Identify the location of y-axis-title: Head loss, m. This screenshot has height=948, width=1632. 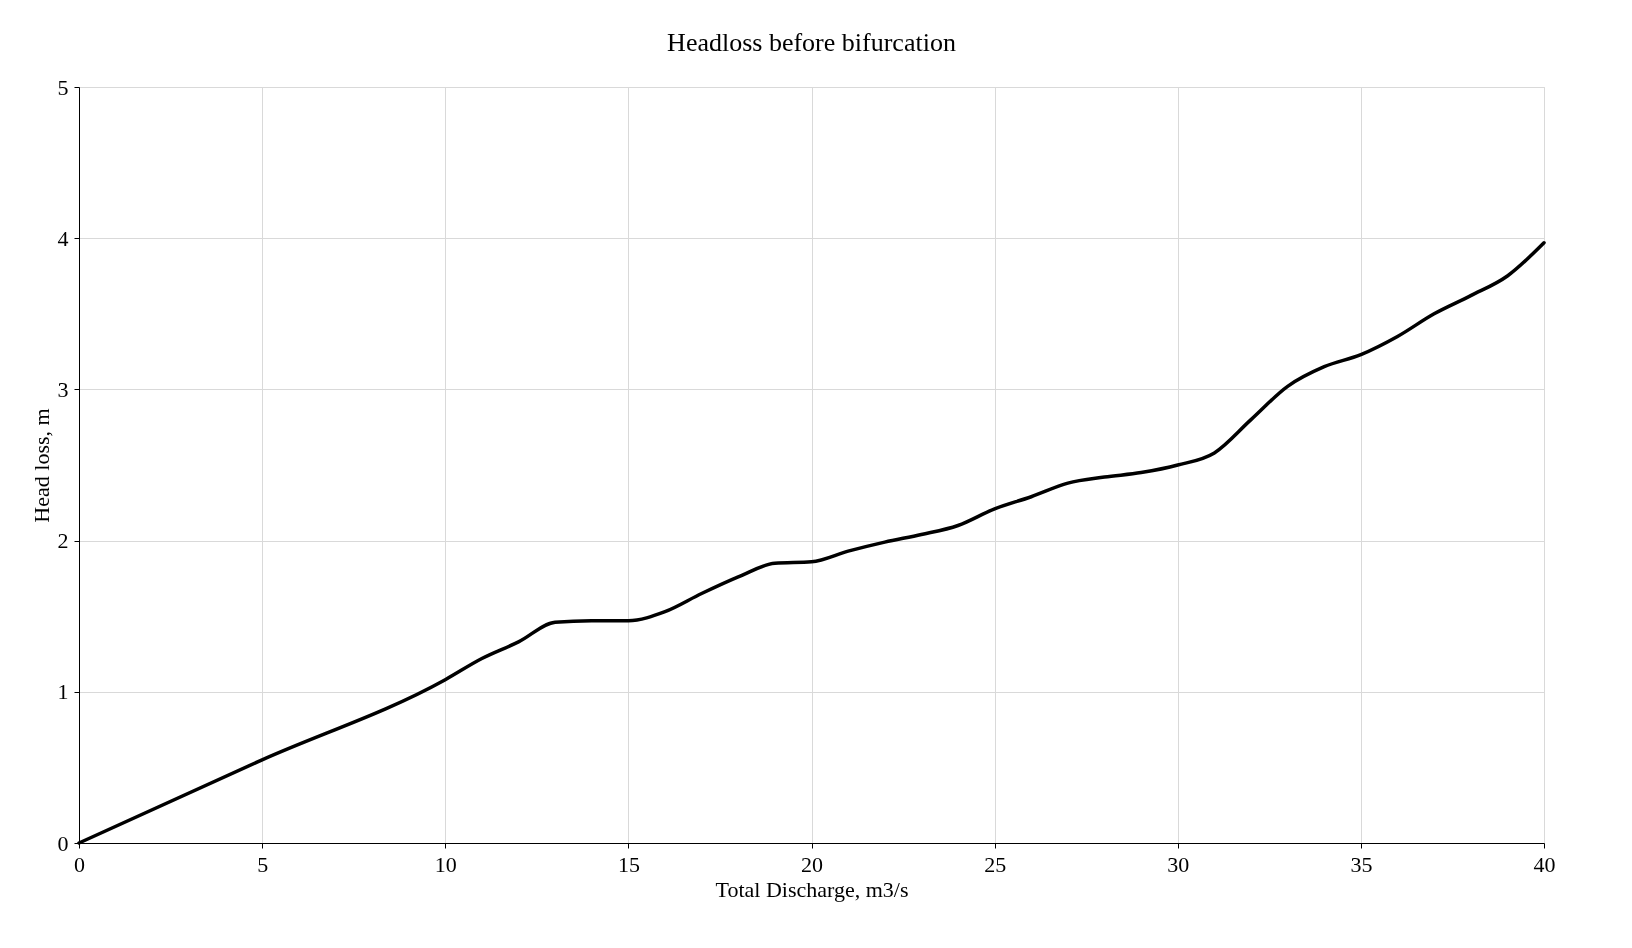
(41, 465).